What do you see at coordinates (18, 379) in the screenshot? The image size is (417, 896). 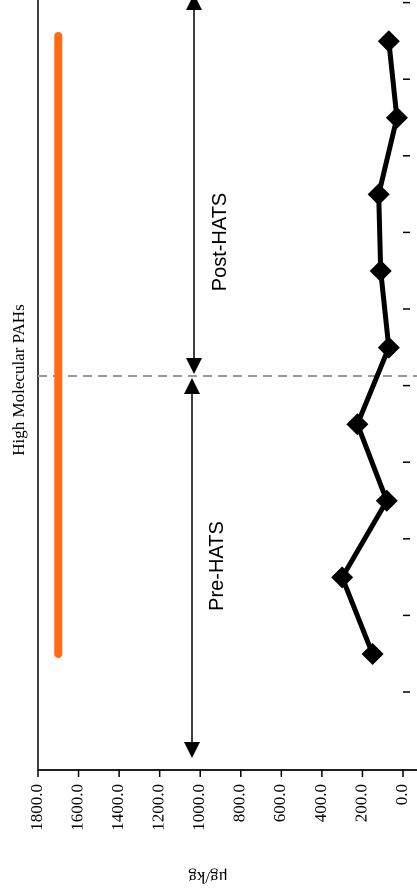 I see `chart-title: High Molecular PAHs` at bounding box center [18, 379].